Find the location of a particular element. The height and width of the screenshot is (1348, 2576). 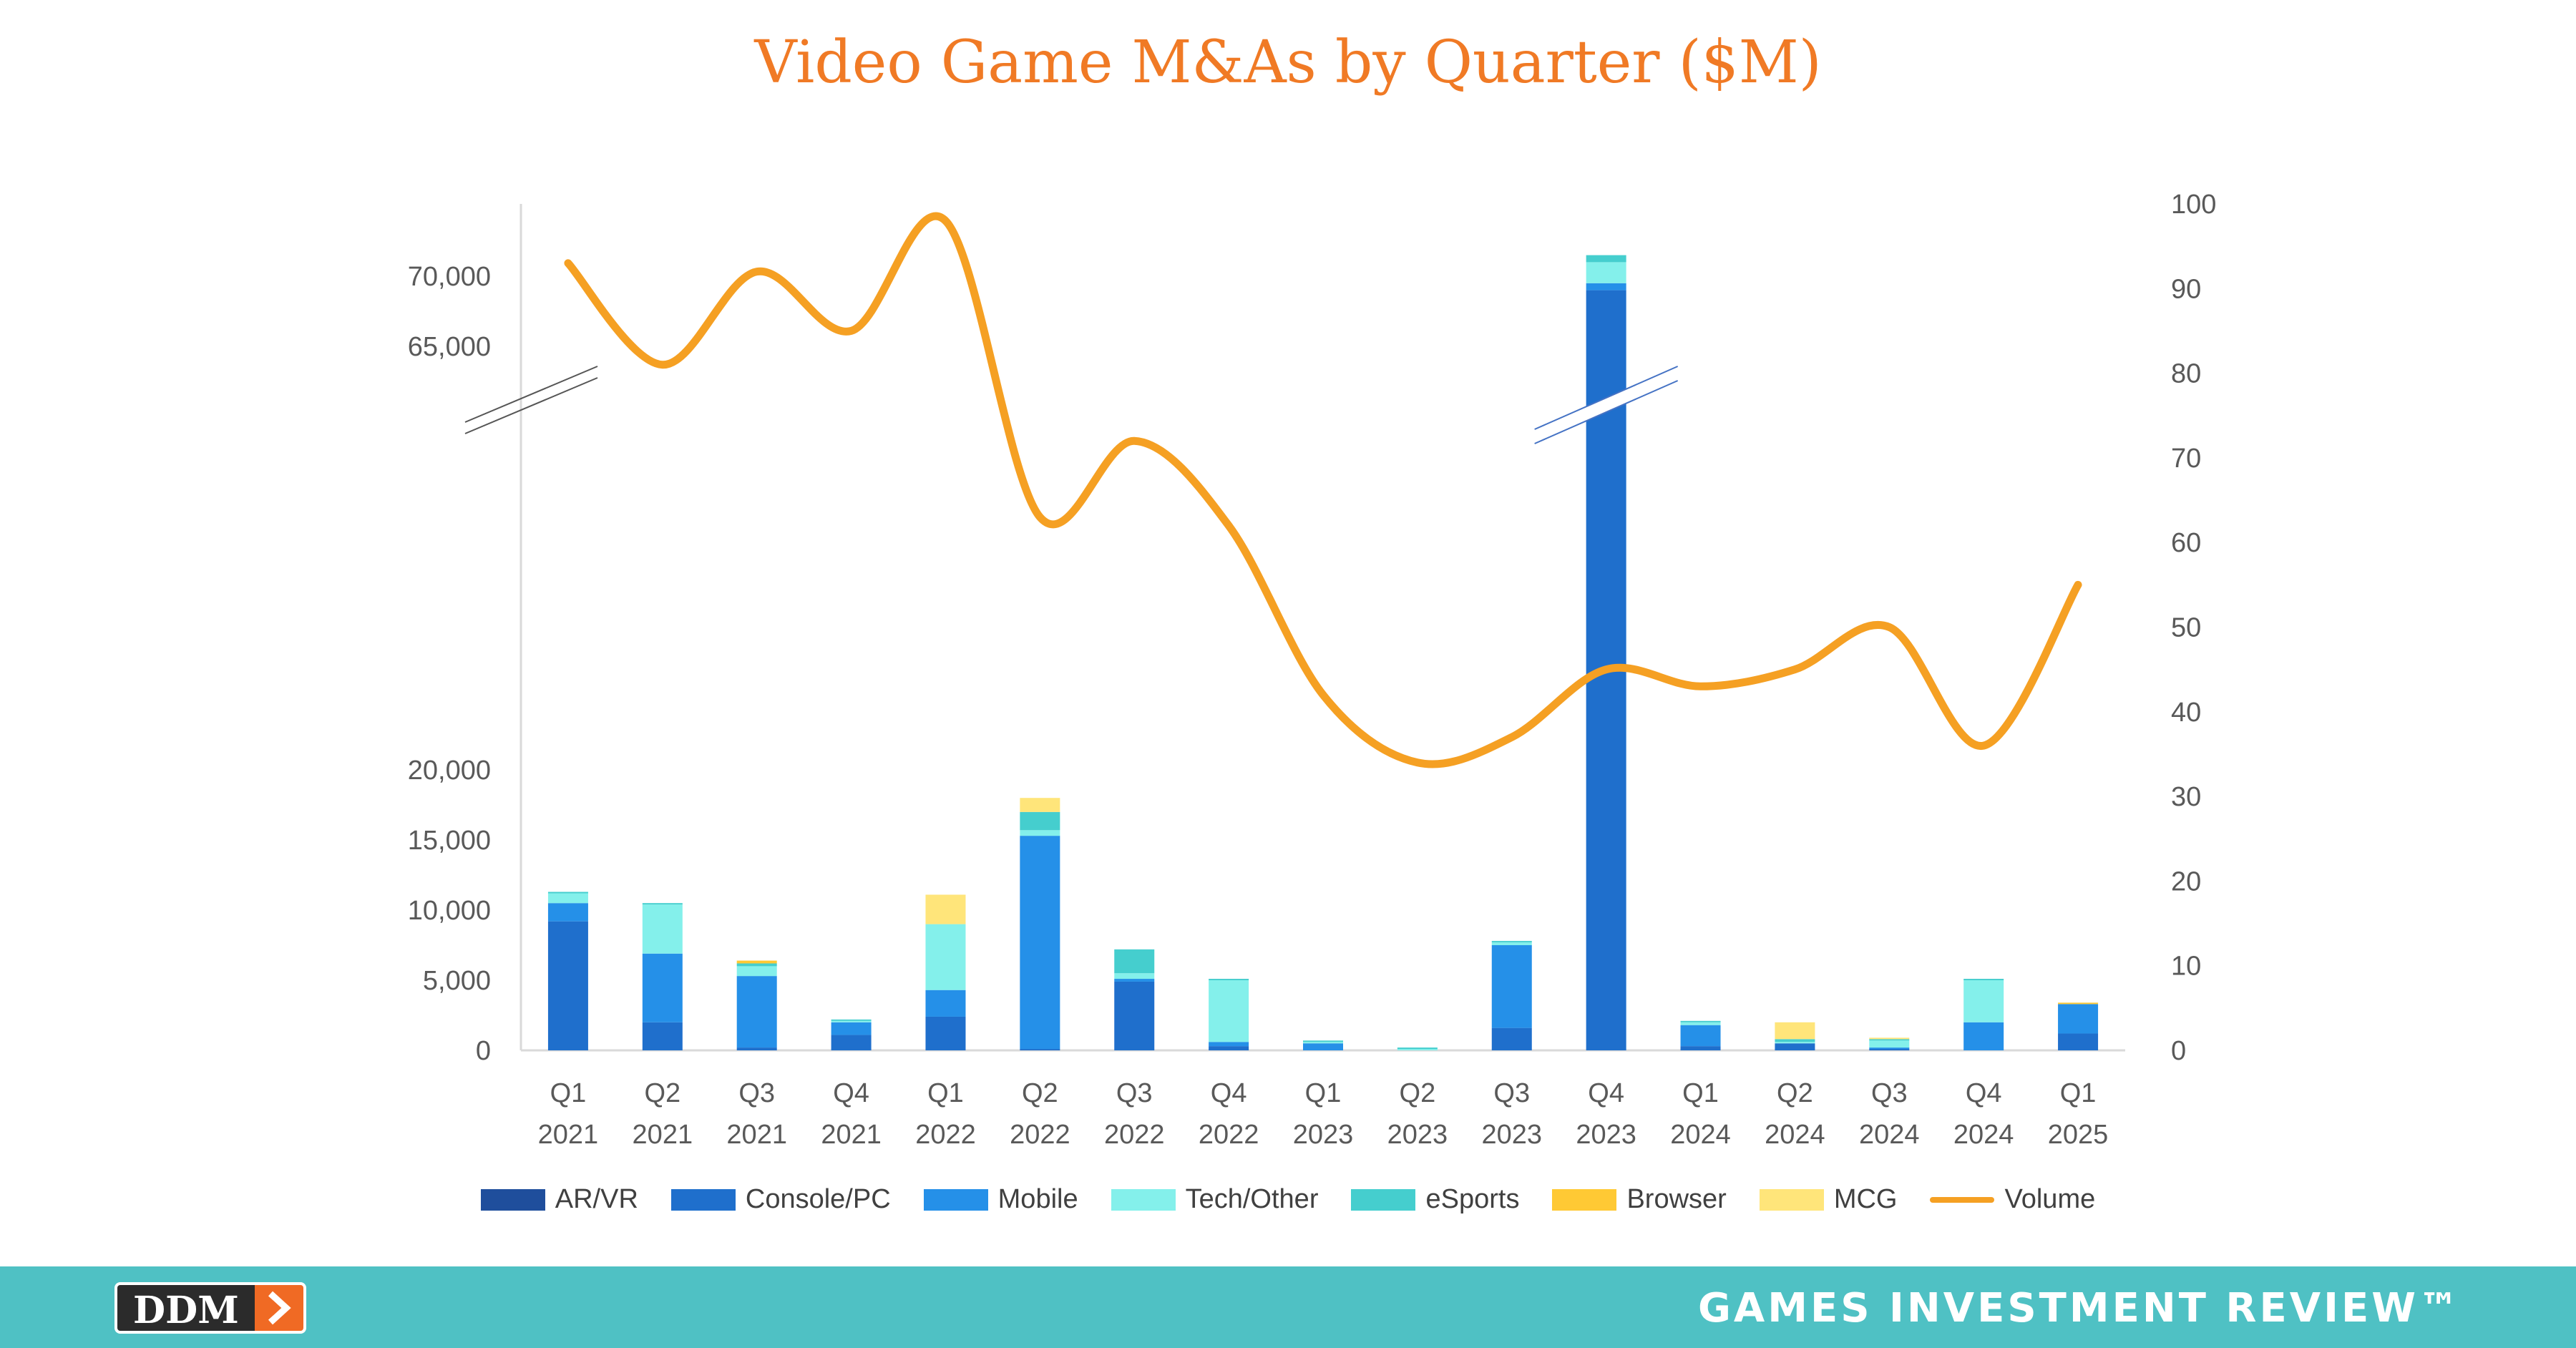

y-left-tick-label: 70,000 is located at coordinates (449, 277).